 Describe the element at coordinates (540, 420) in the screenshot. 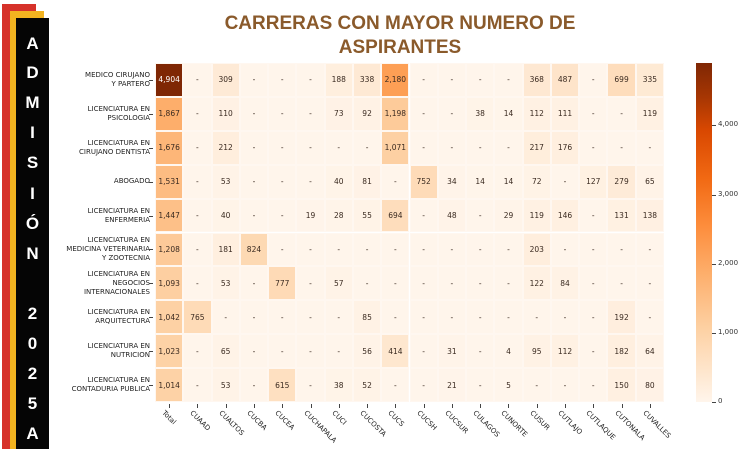

I see `x-axis-label: CUSUR` at that location.